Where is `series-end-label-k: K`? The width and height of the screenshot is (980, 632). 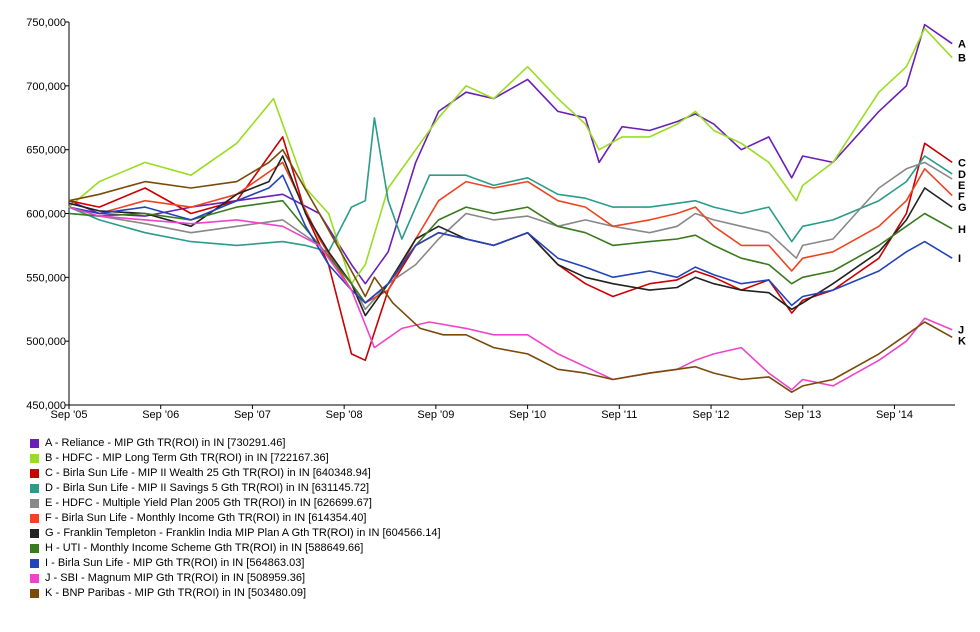 series-end-label-k: K is located at coordinates (962, 342).